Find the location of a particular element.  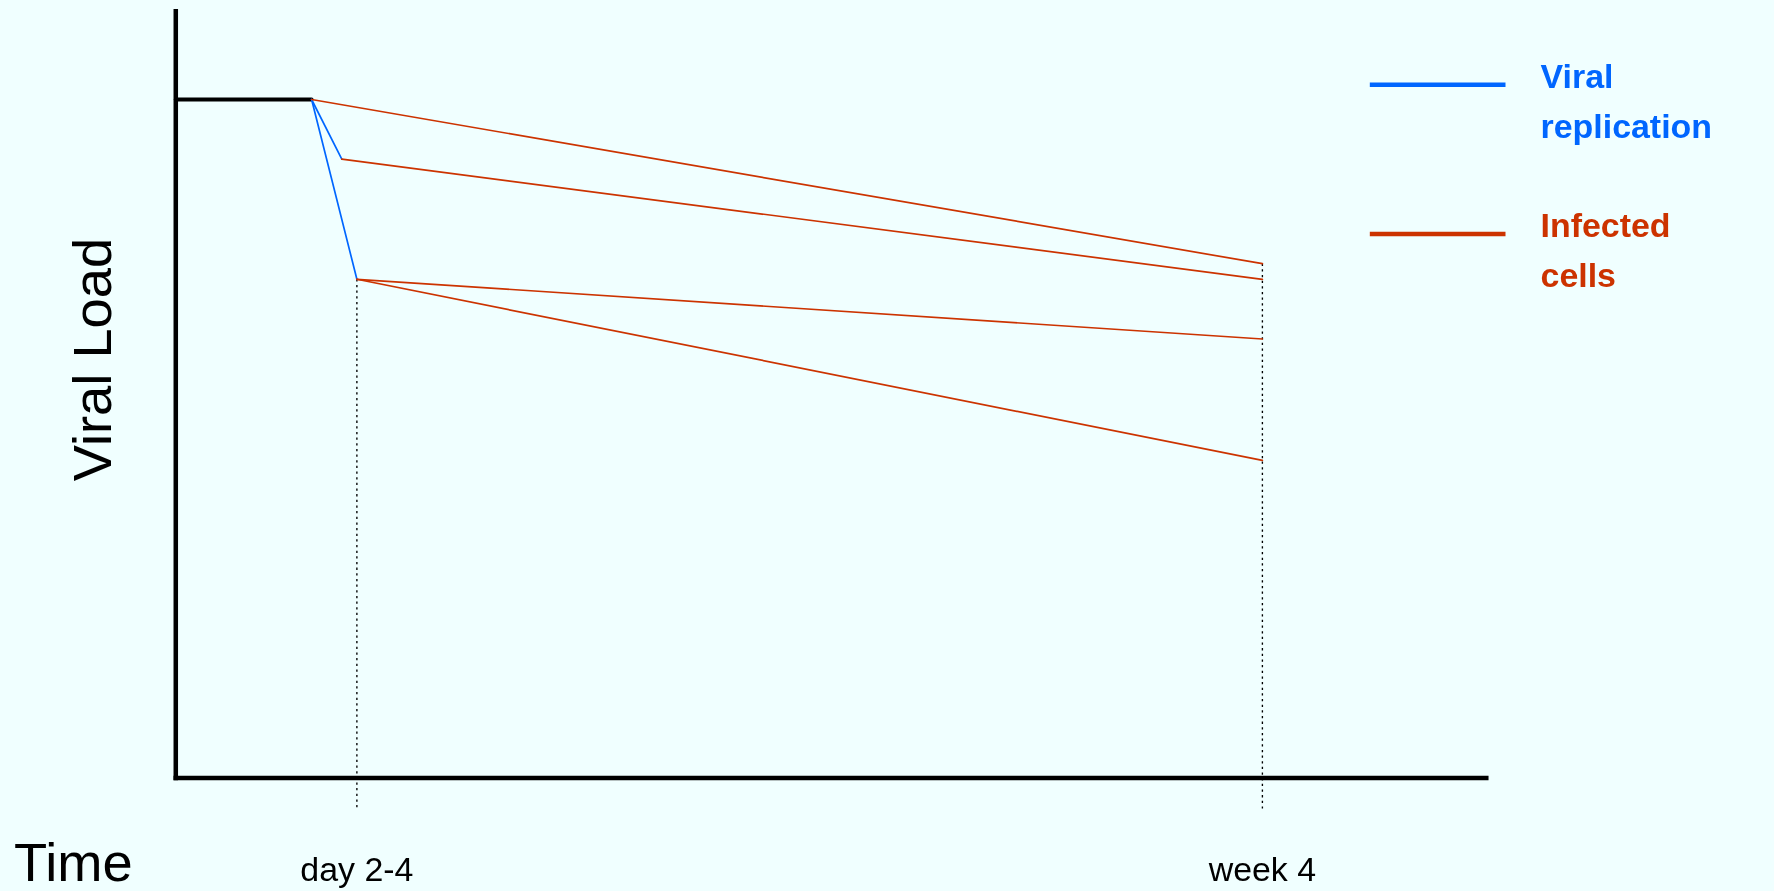

x-tick-label: week 4 is located at coordinates (1262, 868).